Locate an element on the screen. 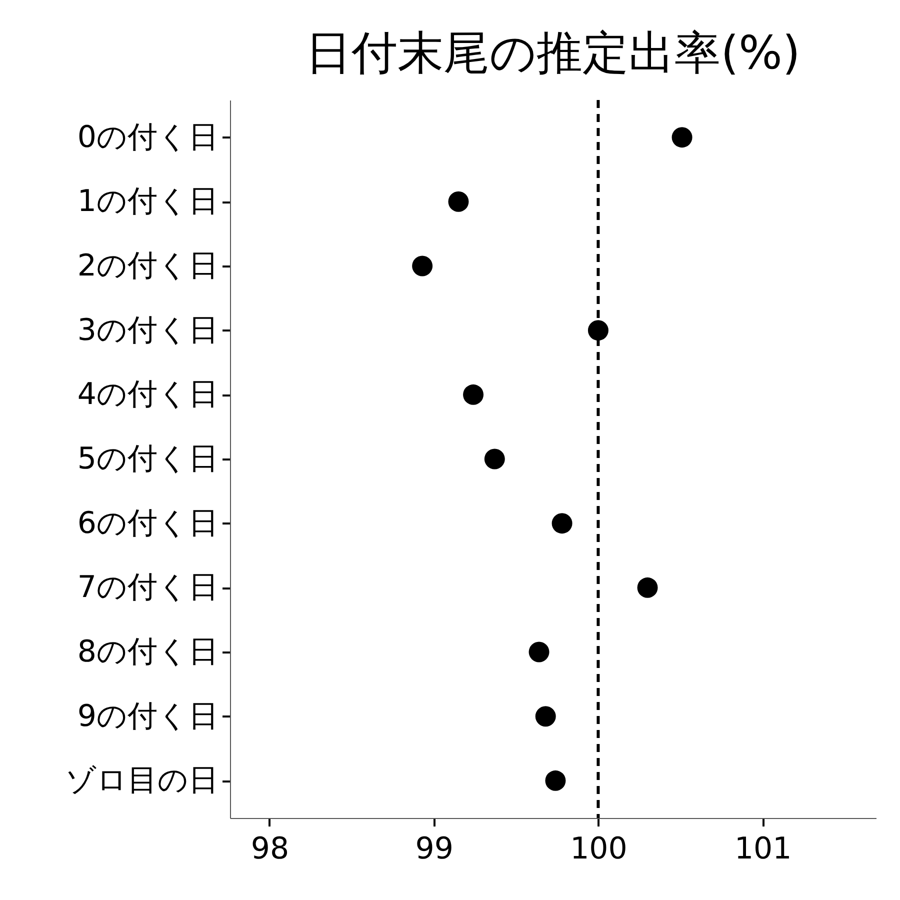  y-tick-label: 6の付く日 is located at coordinates (147, 523).